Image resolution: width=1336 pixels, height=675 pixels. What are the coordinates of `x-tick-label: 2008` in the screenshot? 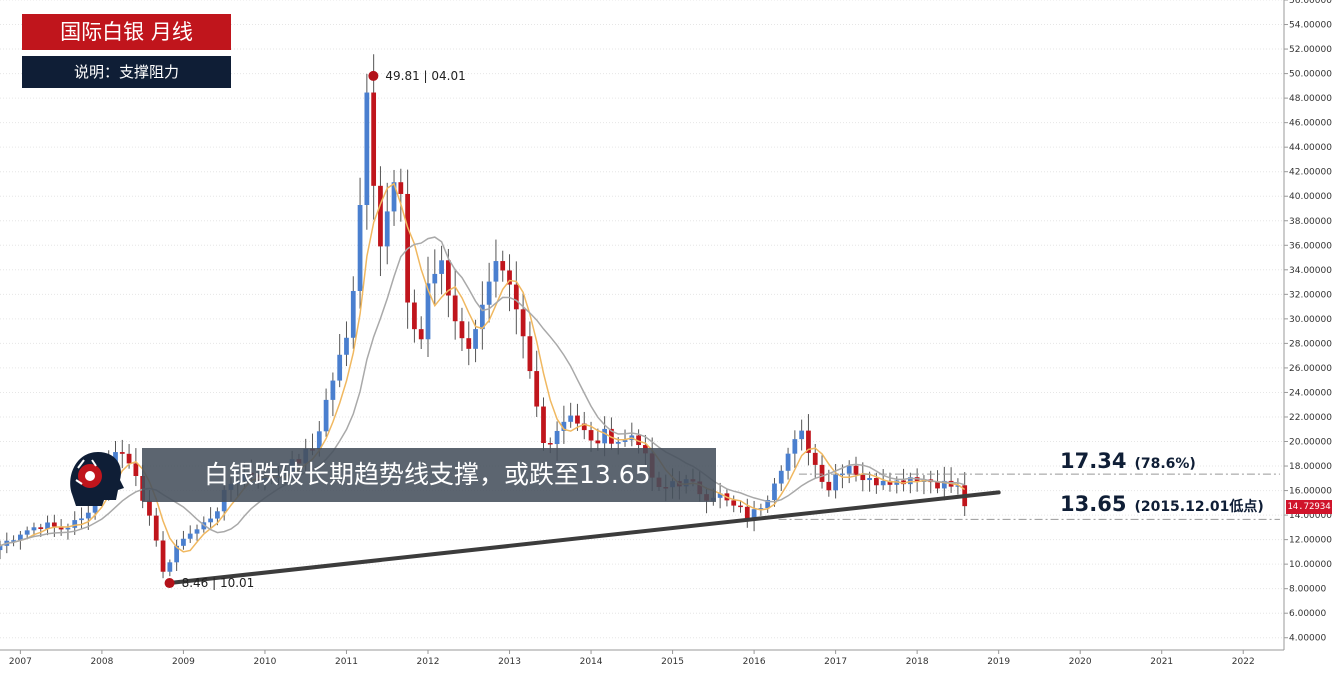 It's located at (101, 662).